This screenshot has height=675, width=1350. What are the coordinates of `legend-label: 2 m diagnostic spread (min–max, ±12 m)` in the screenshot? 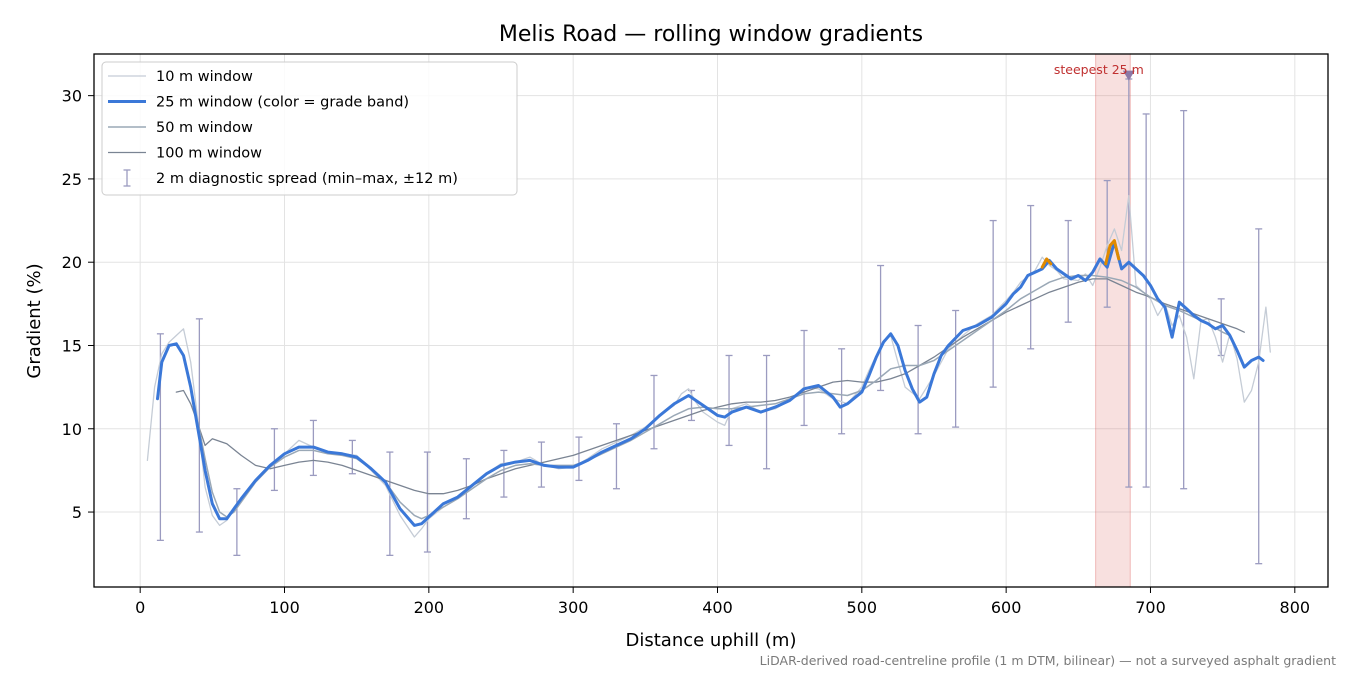 It's located at (307, 179).